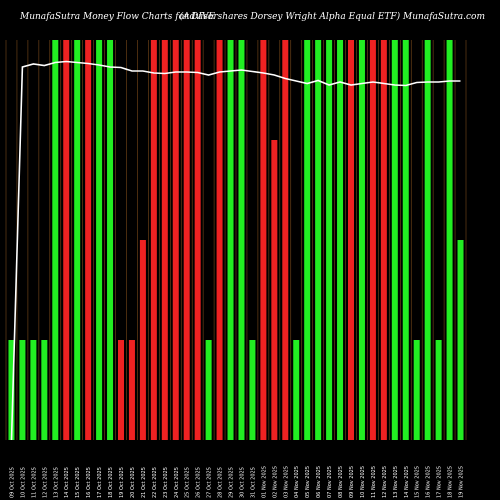  Describe the element at coordinates (363, 482) in the screenshot. I see `x-tick-label: 10 Nov 2025` at that location.